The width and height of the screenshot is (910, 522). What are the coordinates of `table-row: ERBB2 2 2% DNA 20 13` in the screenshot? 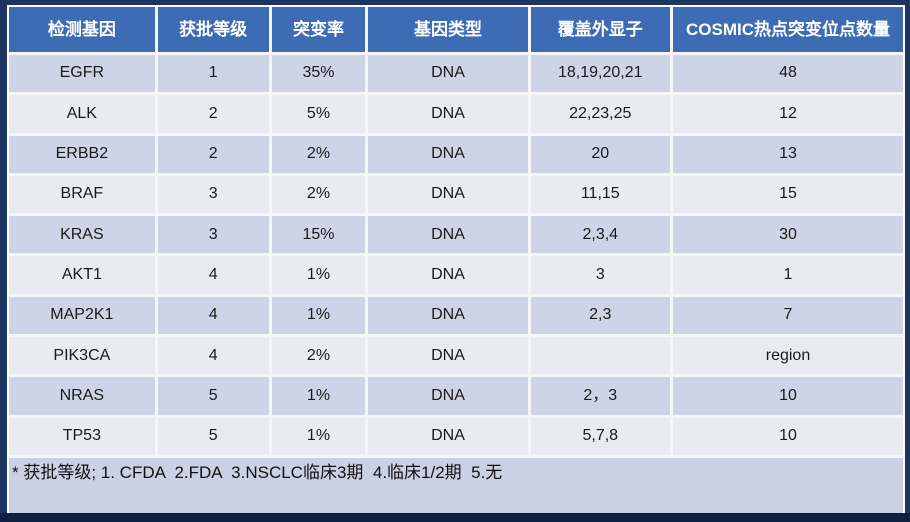 It's located at (456, 154).